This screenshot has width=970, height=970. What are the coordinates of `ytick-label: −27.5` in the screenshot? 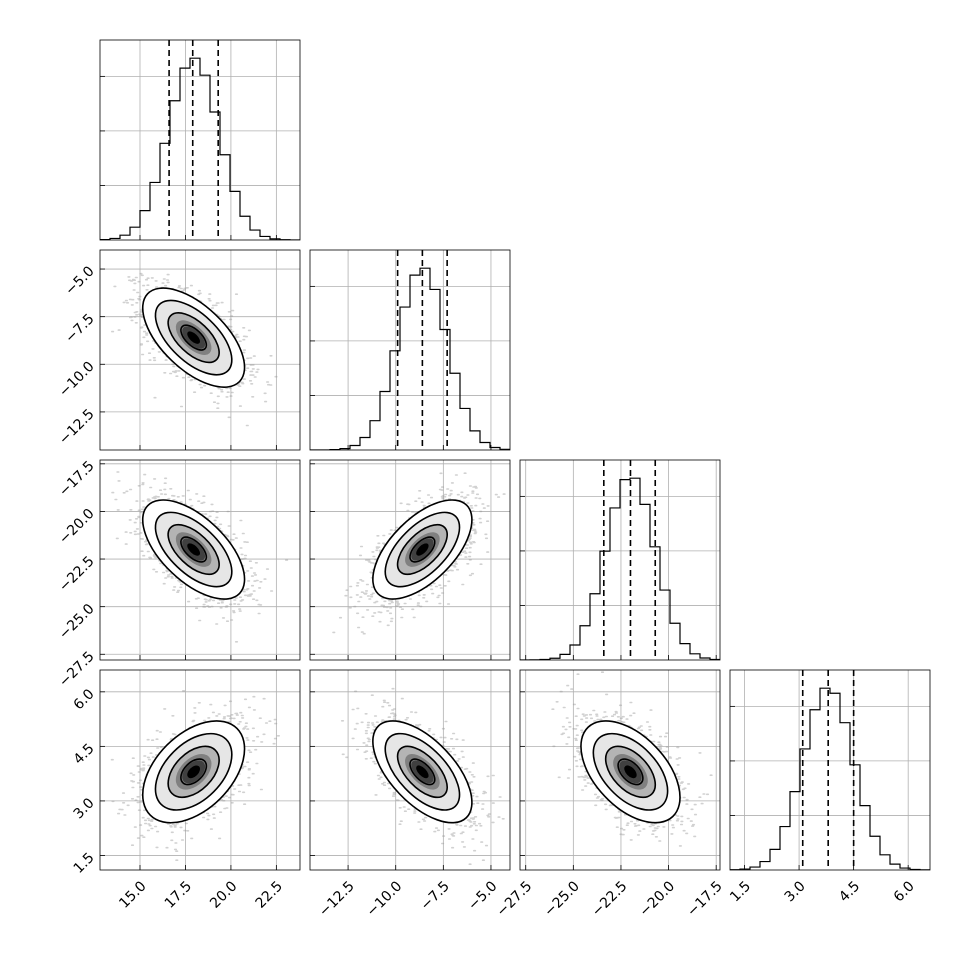 It's located at (77, 670).